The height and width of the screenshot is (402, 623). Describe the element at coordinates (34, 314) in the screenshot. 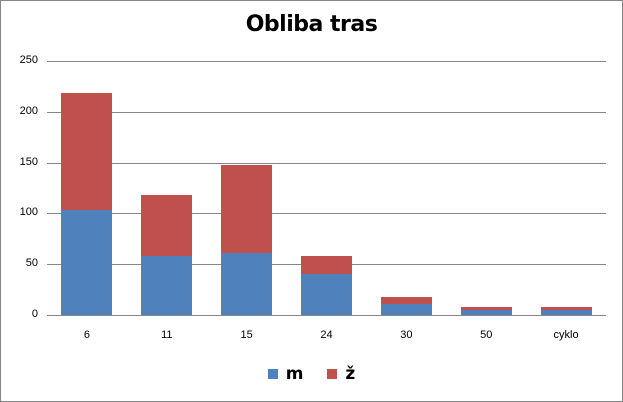

I see `y-tick-label: 0` at that location.